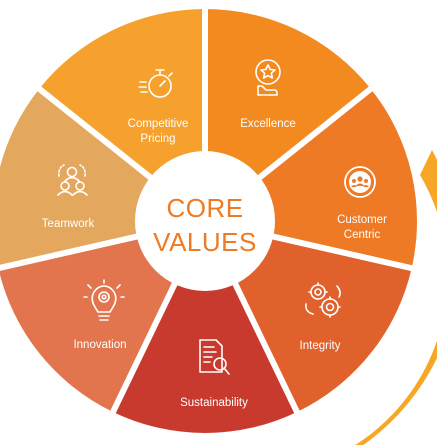  I want to click on award-badge-icon, so click(268, 77).